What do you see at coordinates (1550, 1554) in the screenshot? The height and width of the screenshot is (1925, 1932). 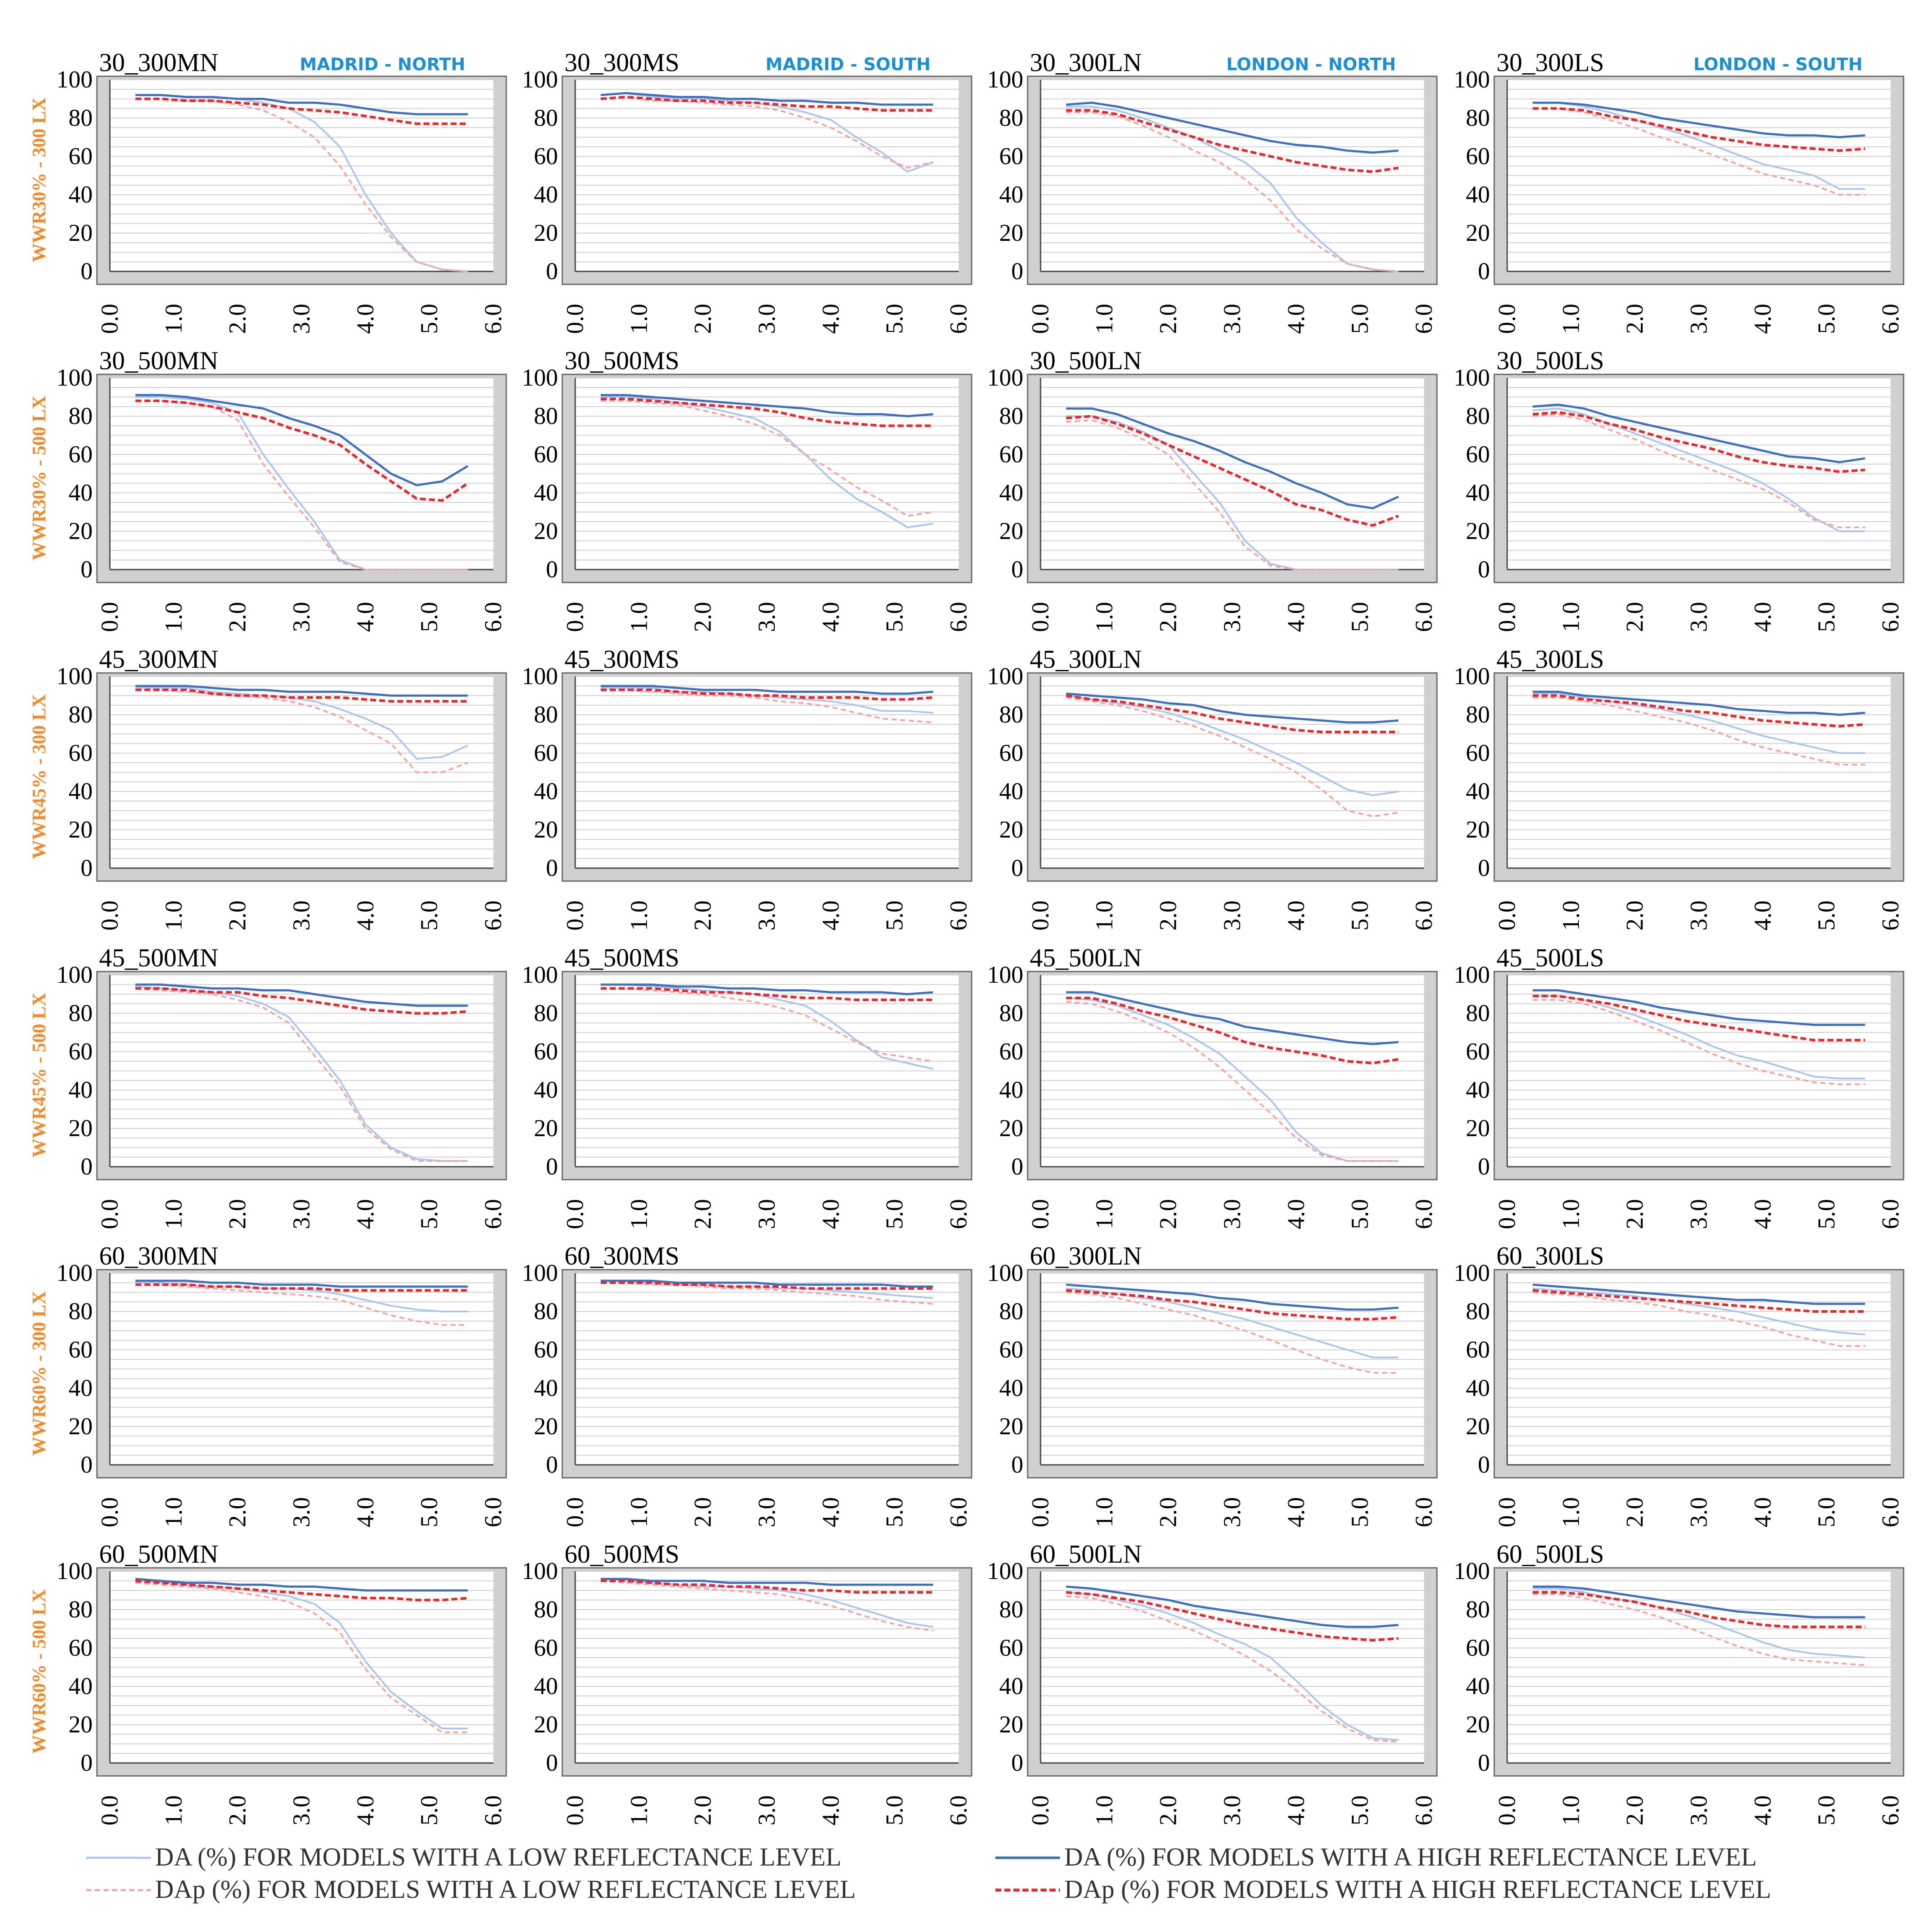 I see `panel-title: 60_500LS` at bounding box center [1550, 1554].